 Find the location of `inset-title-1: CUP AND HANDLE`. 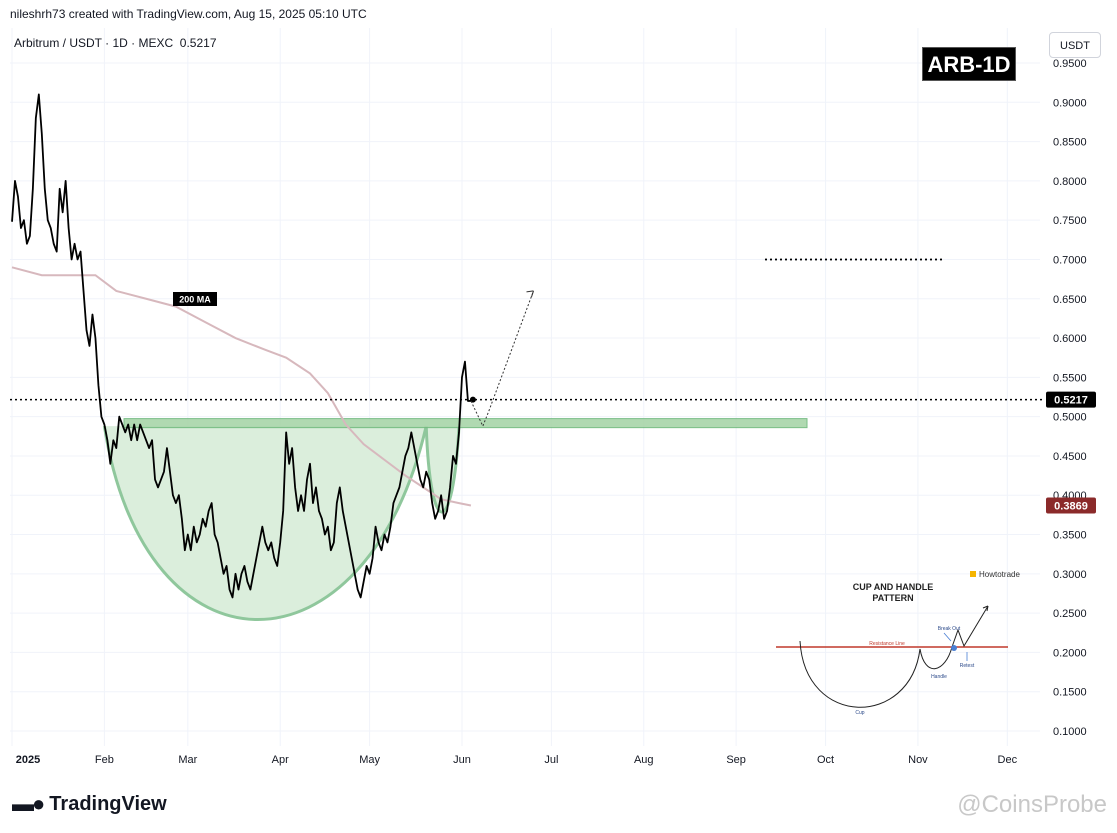

inset-title-1: CUP AND HANDLE is located at coordinates (893, 587).